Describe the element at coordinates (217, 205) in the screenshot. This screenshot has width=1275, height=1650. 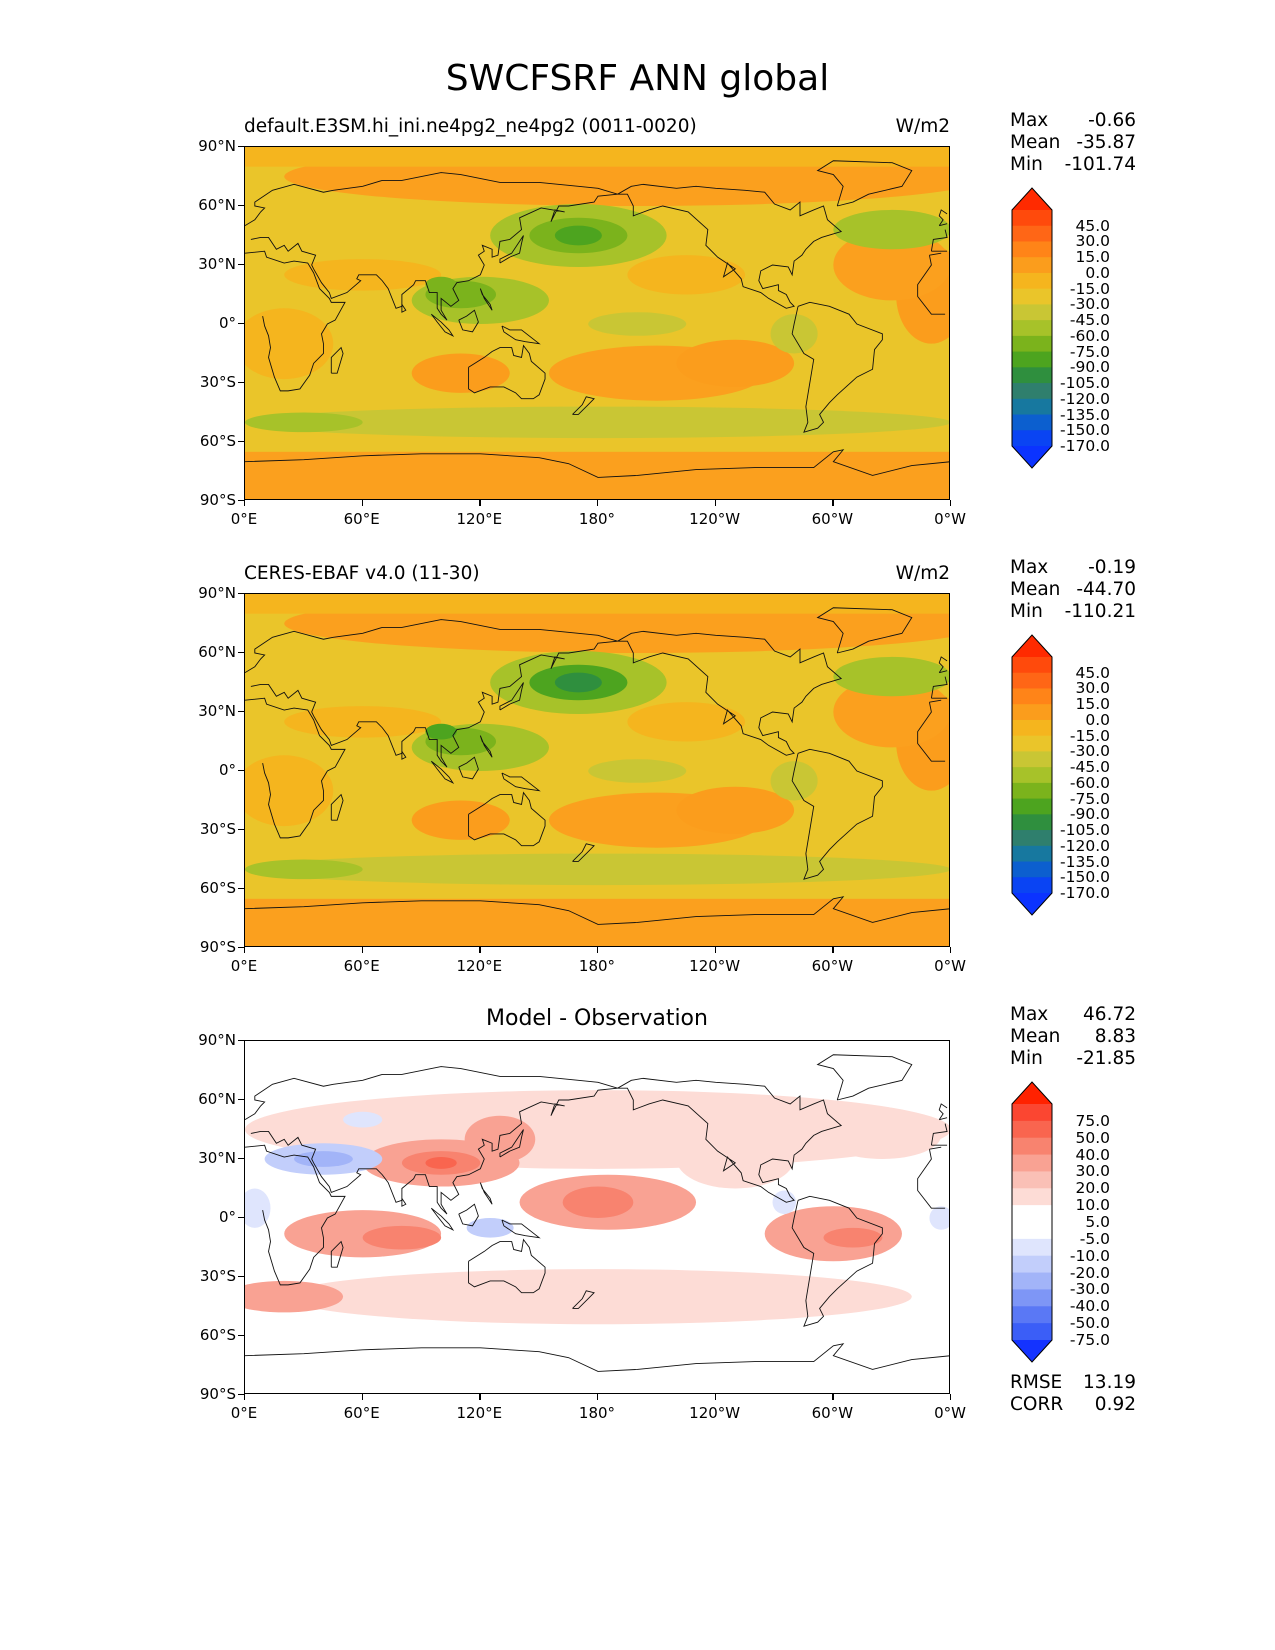
I see `lat-tick-label: 60°N` at that location.